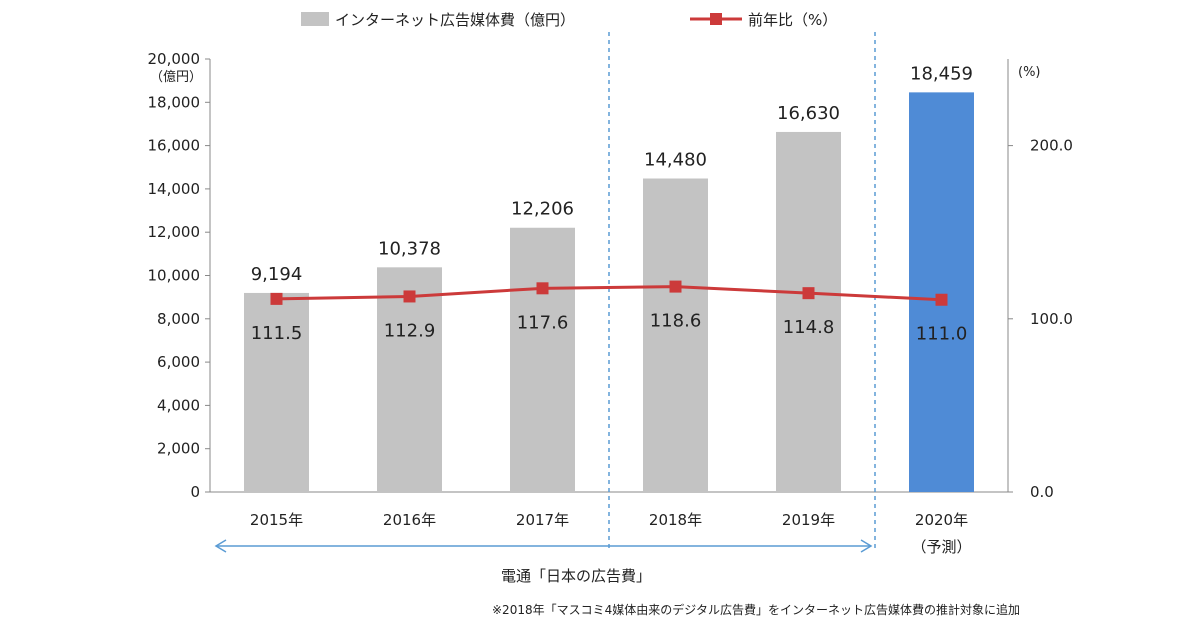 This screenshot has height=631, width=1200. I want to click on growth-value-label: 111.0, so click(942, 334).